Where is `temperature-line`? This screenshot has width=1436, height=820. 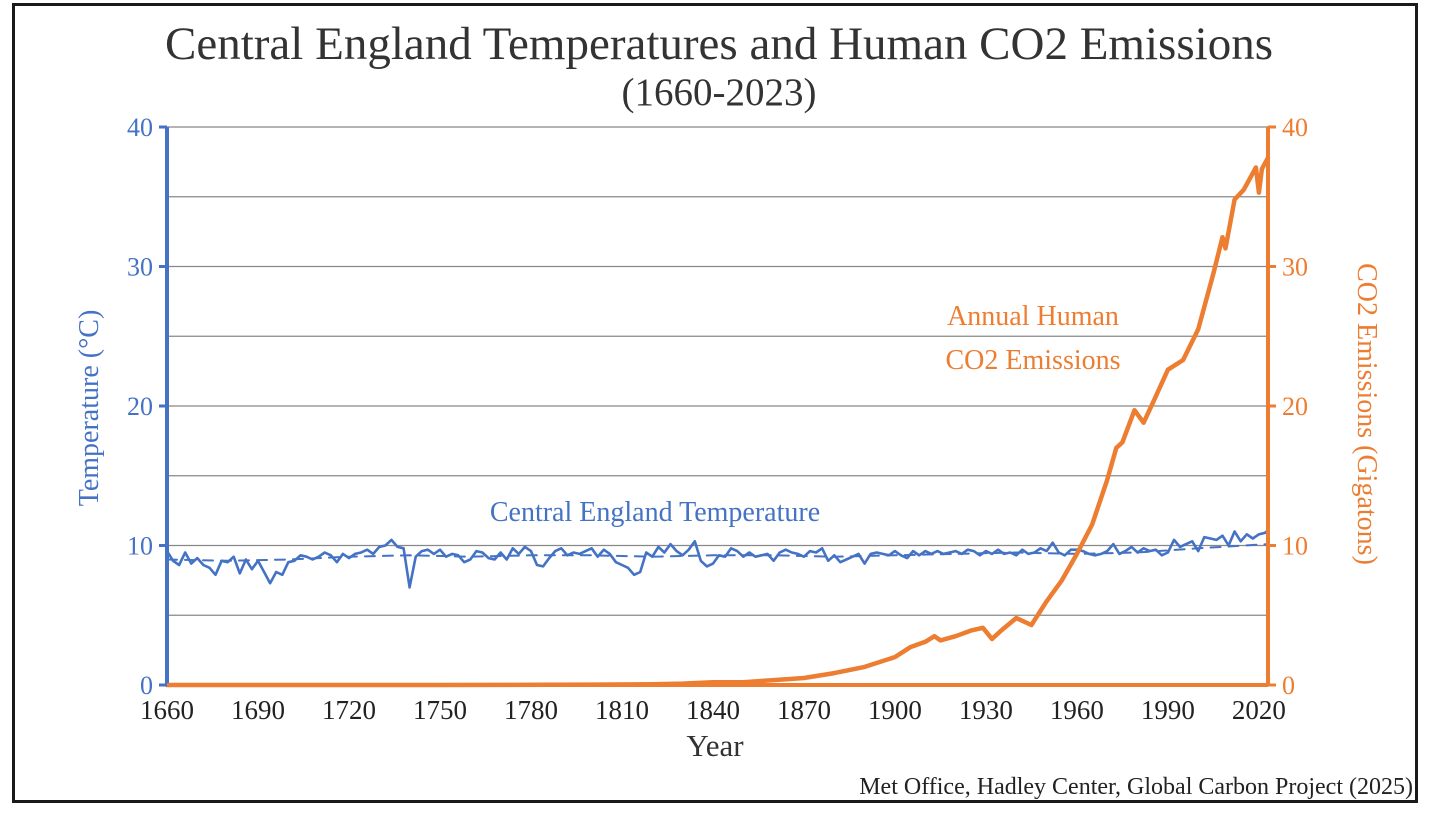
temperature-line is located at coordinates (717, 558).